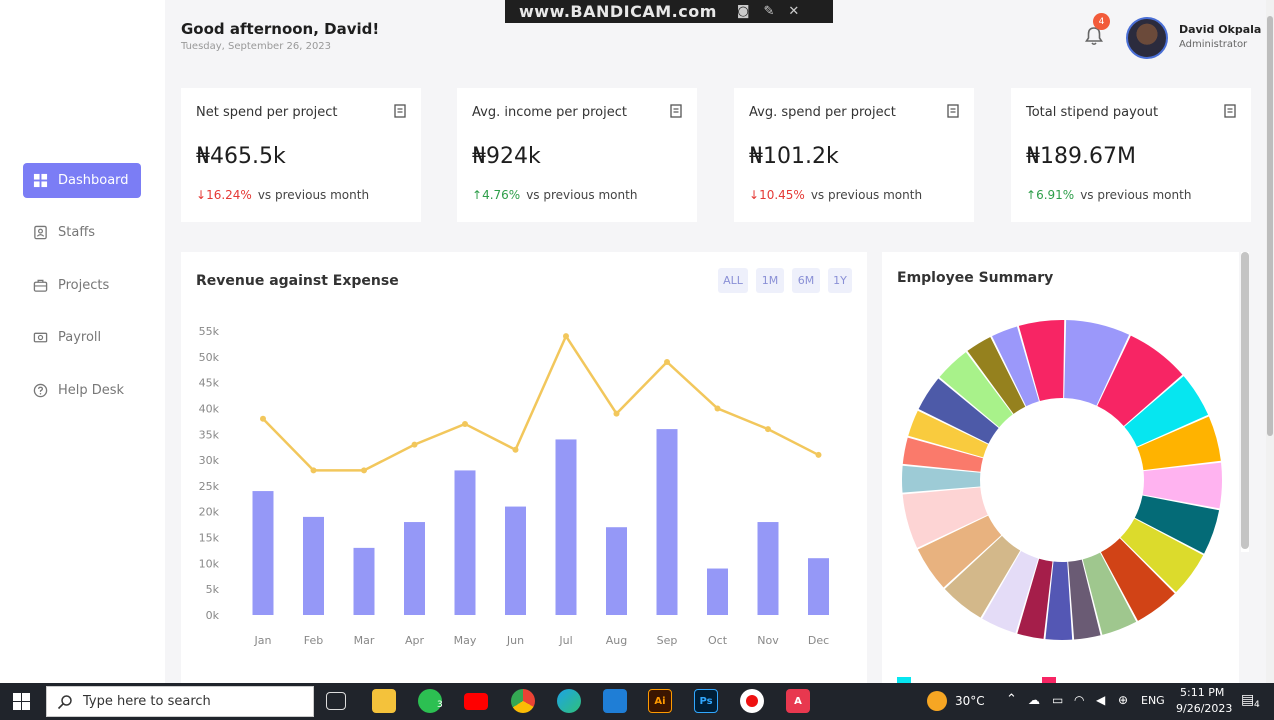 This screenshot has width=1274, height=720. What do you see at coordinates (768, 568) in the screenshot?
I see `bar-nov` at bounding box center [768, 568].